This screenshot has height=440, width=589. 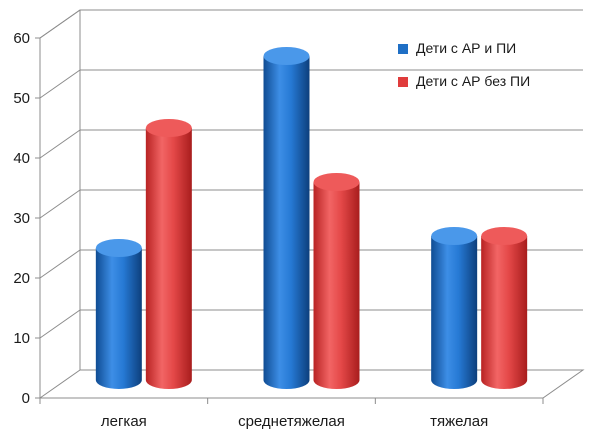 What do you see at coordinates (473, 81) in the screenshot?
I see `legend-label-series-2: Дети с АР без ПИ` at bounding box center [473, 81].